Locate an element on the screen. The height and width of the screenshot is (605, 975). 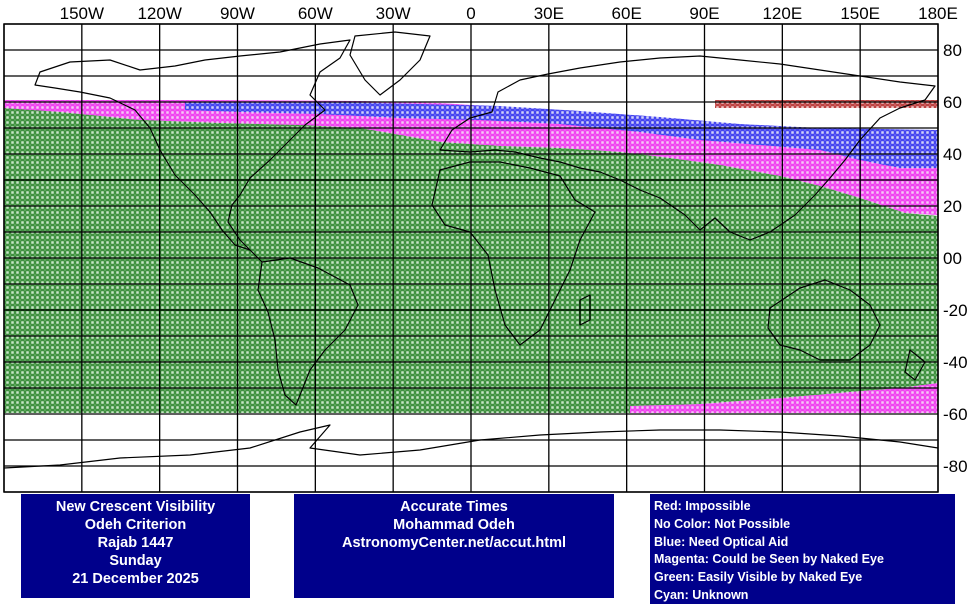
longitude-label: 60W is located at coordinates (315, 13).